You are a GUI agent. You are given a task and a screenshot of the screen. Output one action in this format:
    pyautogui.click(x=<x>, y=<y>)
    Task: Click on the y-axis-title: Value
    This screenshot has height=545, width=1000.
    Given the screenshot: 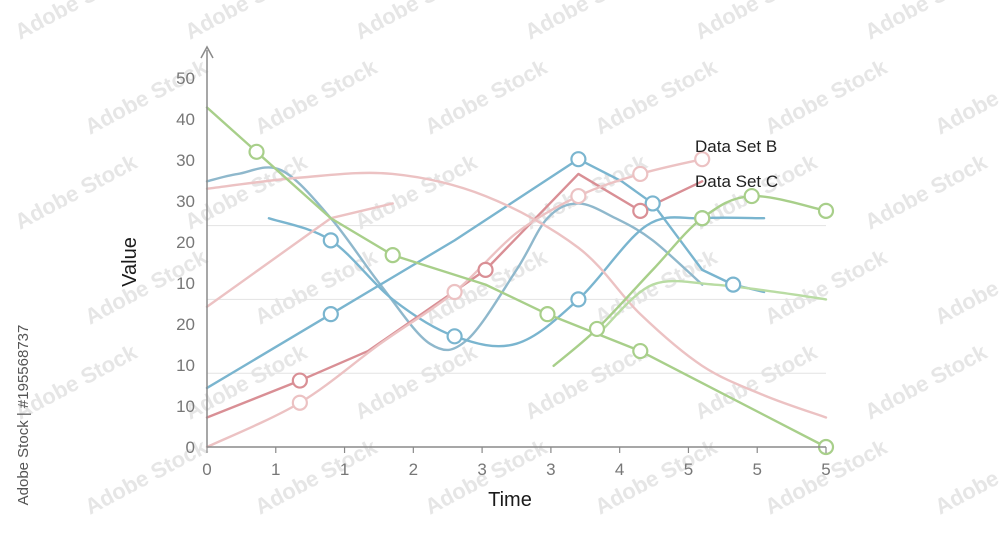 What is the action you would take?
    pyautogui.click(x=130, y=262)
    